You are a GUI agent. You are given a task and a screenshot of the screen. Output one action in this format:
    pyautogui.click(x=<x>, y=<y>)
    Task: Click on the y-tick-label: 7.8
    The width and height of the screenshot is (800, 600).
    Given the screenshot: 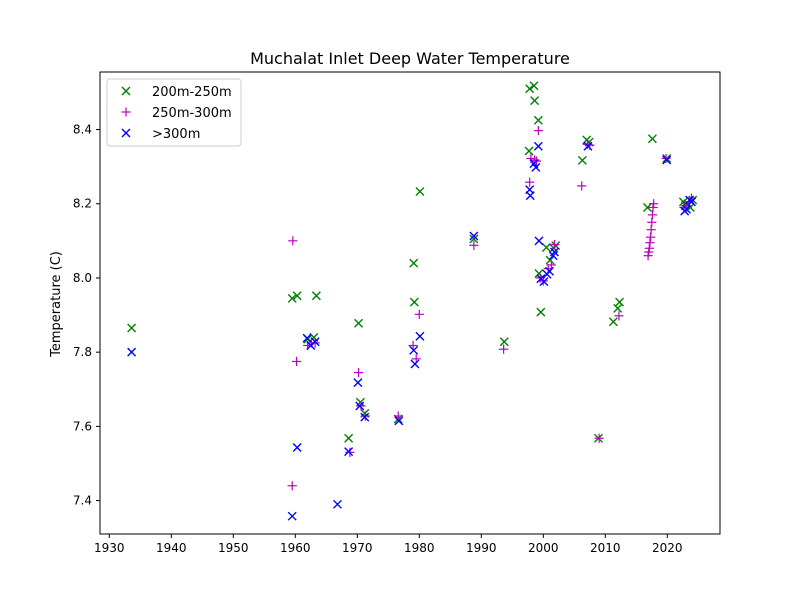 What is the action you would take?
    pyautogui.click(x=82, y=352)
    